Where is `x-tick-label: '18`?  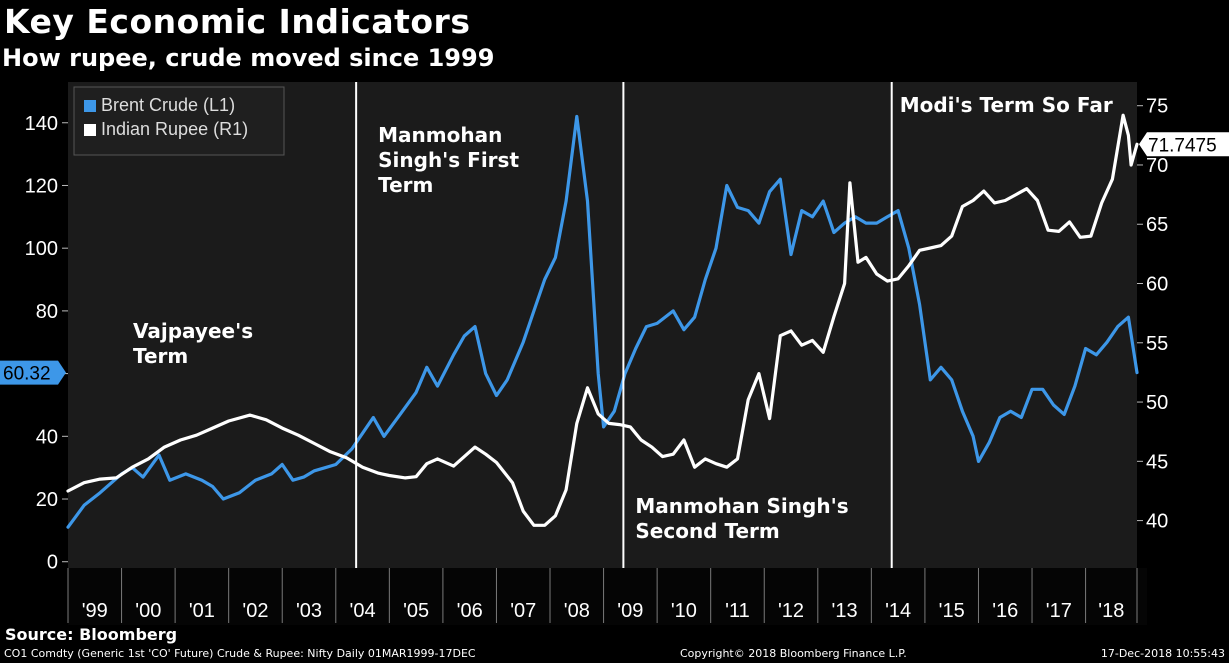 x-tick-label: '18 is located at coordinates (1111, 611).